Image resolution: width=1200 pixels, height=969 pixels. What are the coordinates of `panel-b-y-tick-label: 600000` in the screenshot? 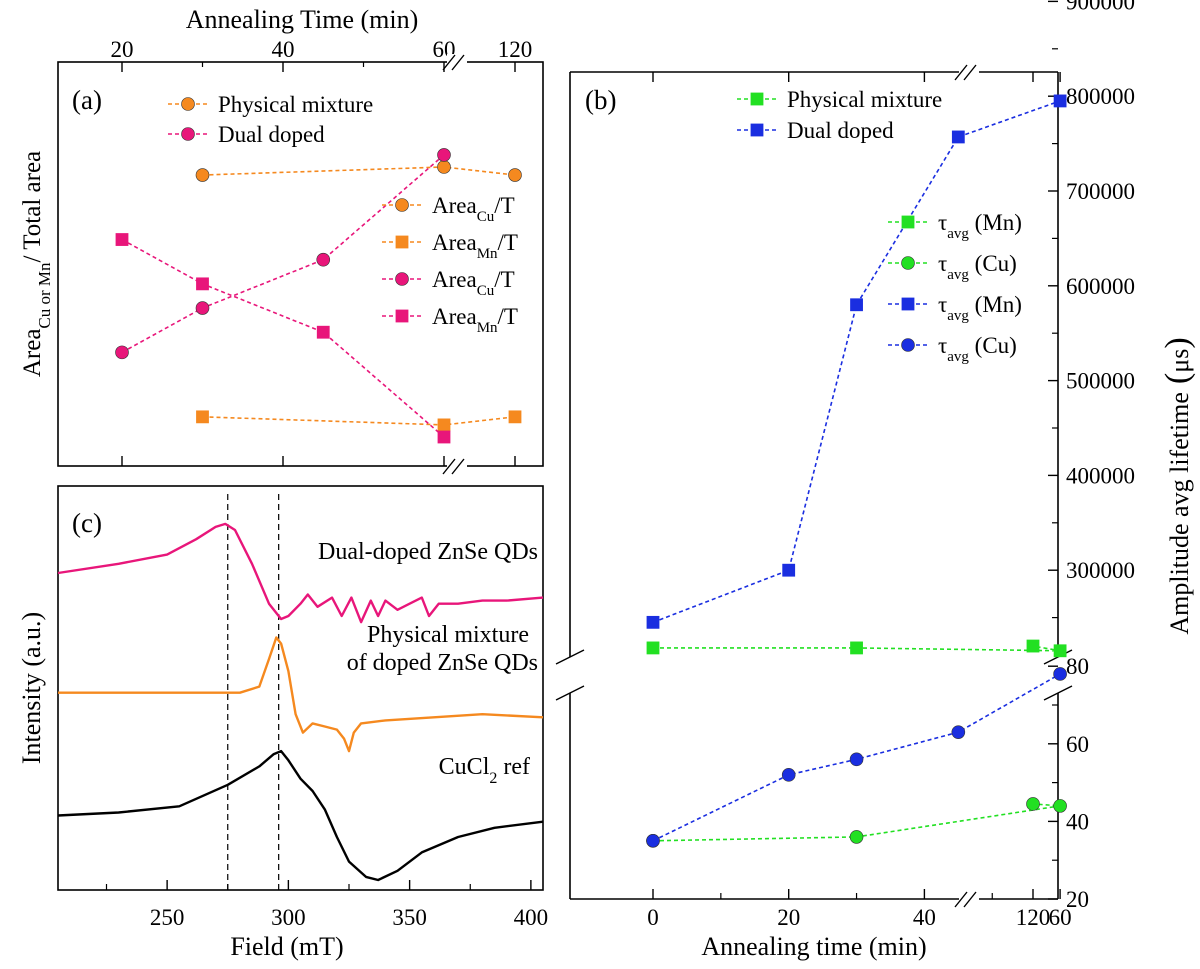 It's located at (1100, 286).